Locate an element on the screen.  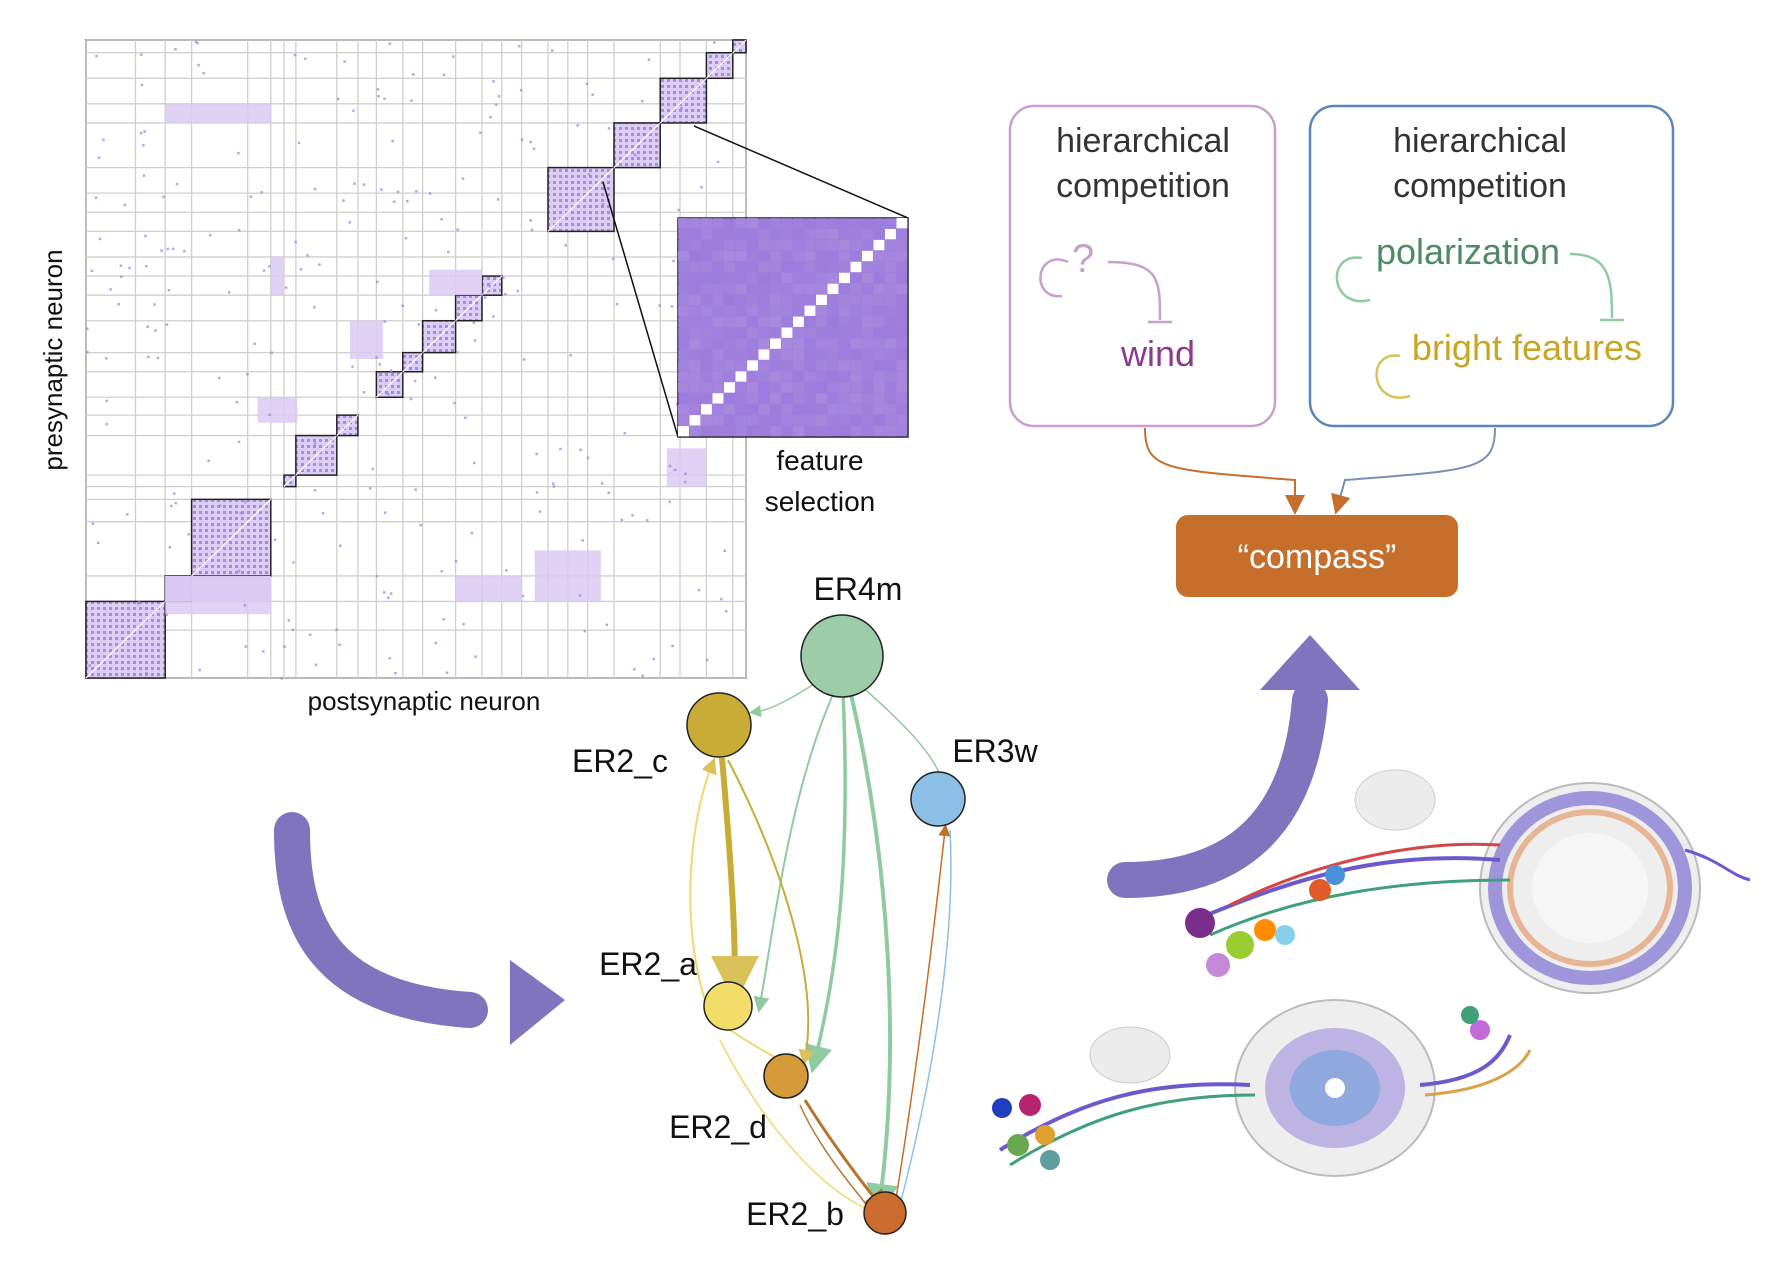
graph-edges is located at coordinates (820, 947).